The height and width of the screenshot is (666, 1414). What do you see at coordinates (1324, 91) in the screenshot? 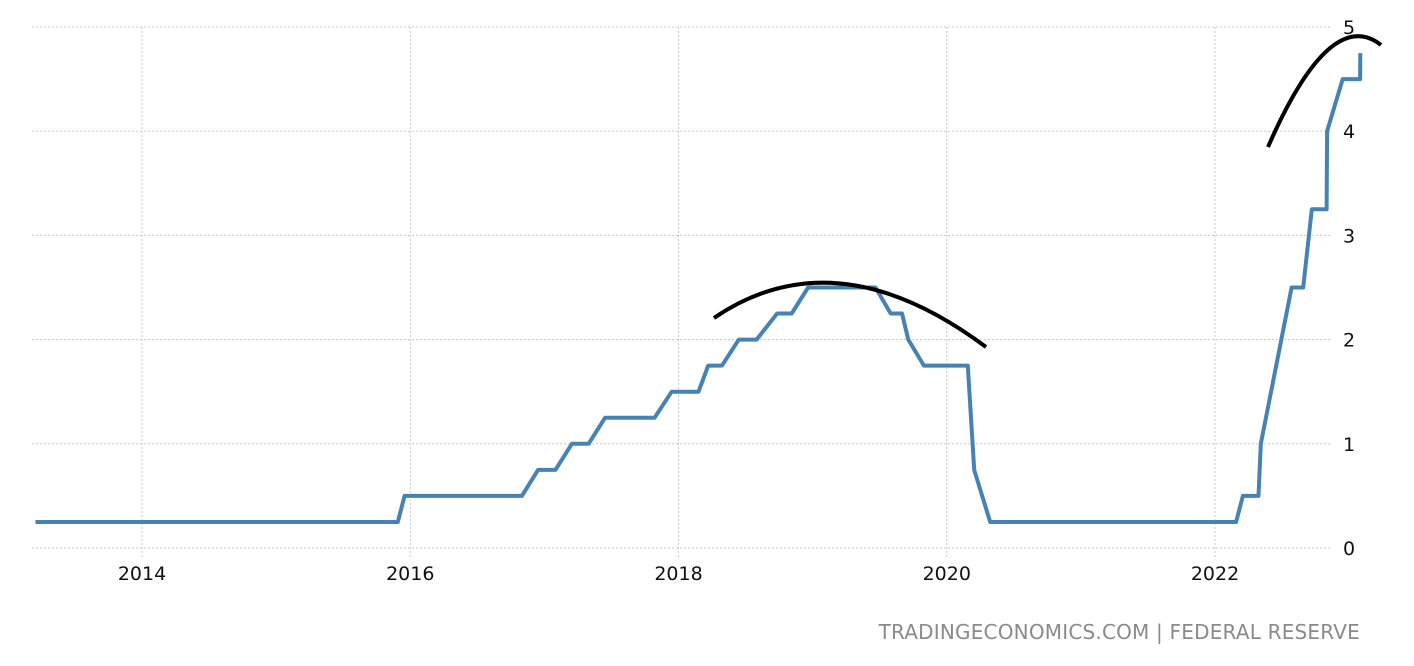
I see `annotation-arc-2022` at bounding box center [1324, 91].